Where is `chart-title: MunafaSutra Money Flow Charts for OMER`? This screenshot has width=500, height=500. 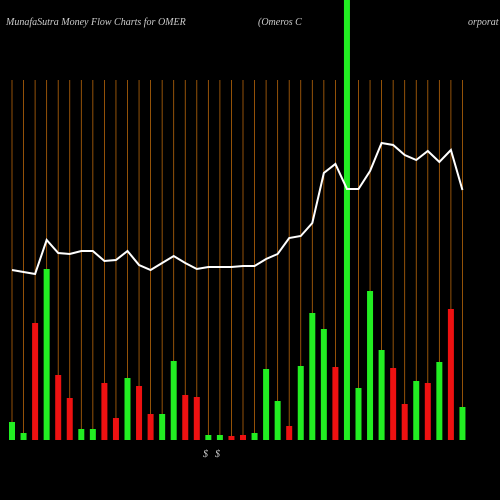 chart-title: MunafaSutra Money Flow Charts for OMER is located at coordinates (95, 22).